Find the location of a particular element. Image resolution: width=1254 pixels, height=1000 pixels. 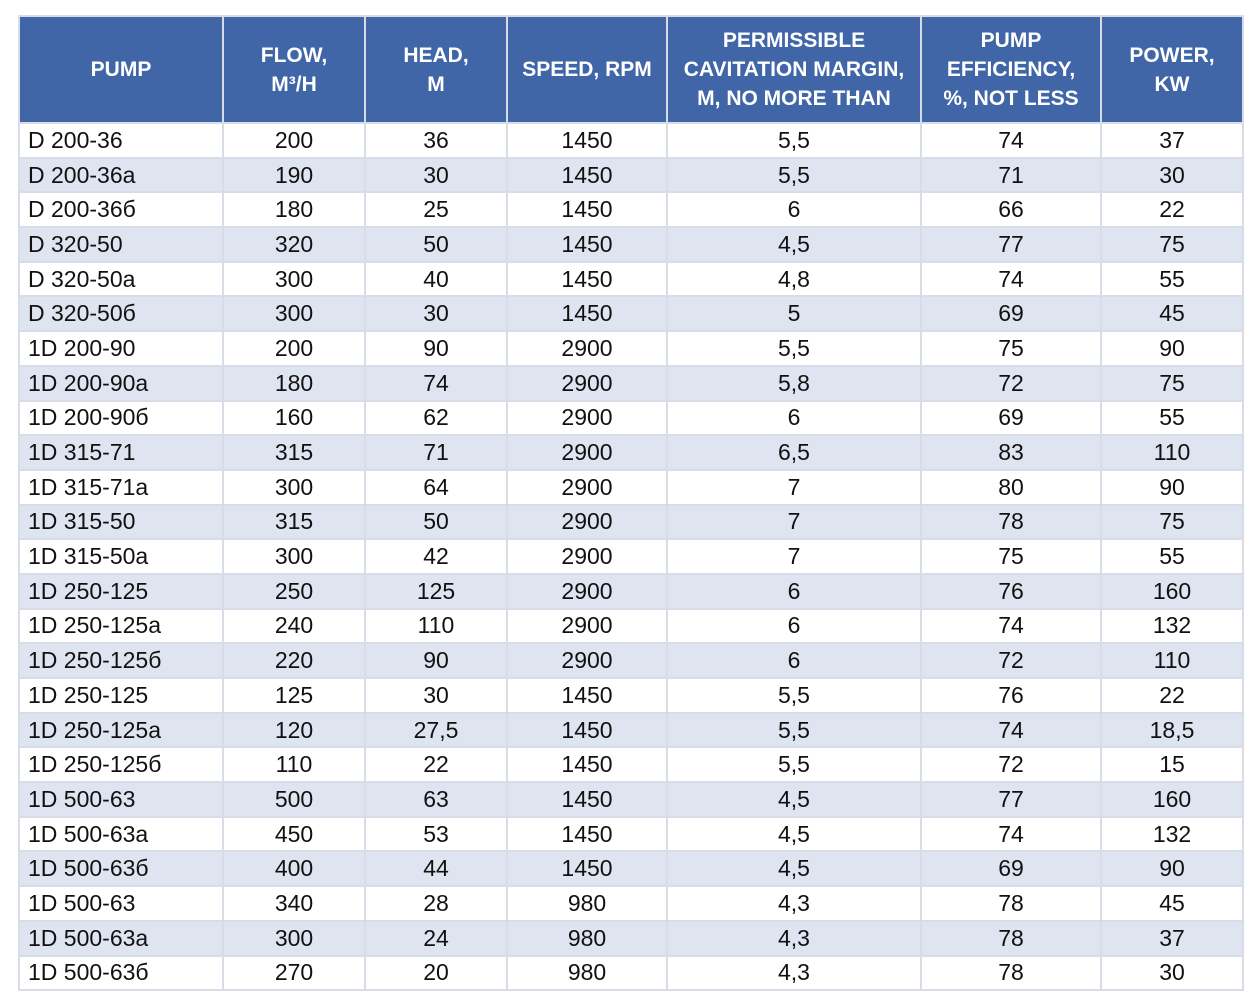

data-cell: 500 is located at coordinates (294, 799).